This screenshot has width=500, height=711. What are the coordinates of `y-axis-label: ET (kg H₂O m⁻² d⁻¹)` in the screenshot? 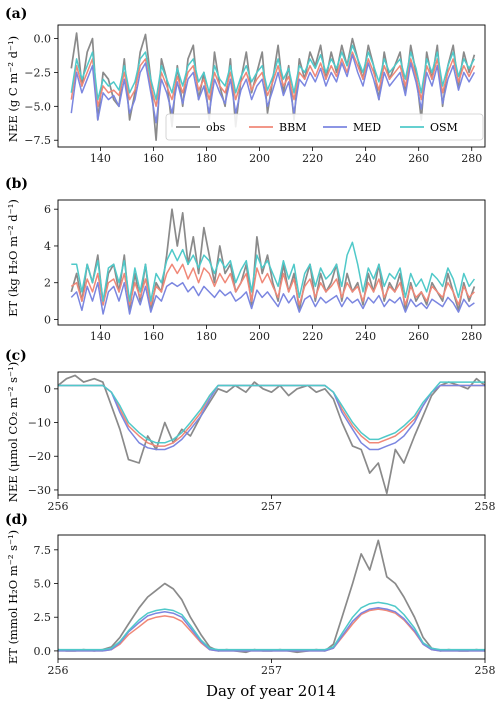 It's located at (13, 258).